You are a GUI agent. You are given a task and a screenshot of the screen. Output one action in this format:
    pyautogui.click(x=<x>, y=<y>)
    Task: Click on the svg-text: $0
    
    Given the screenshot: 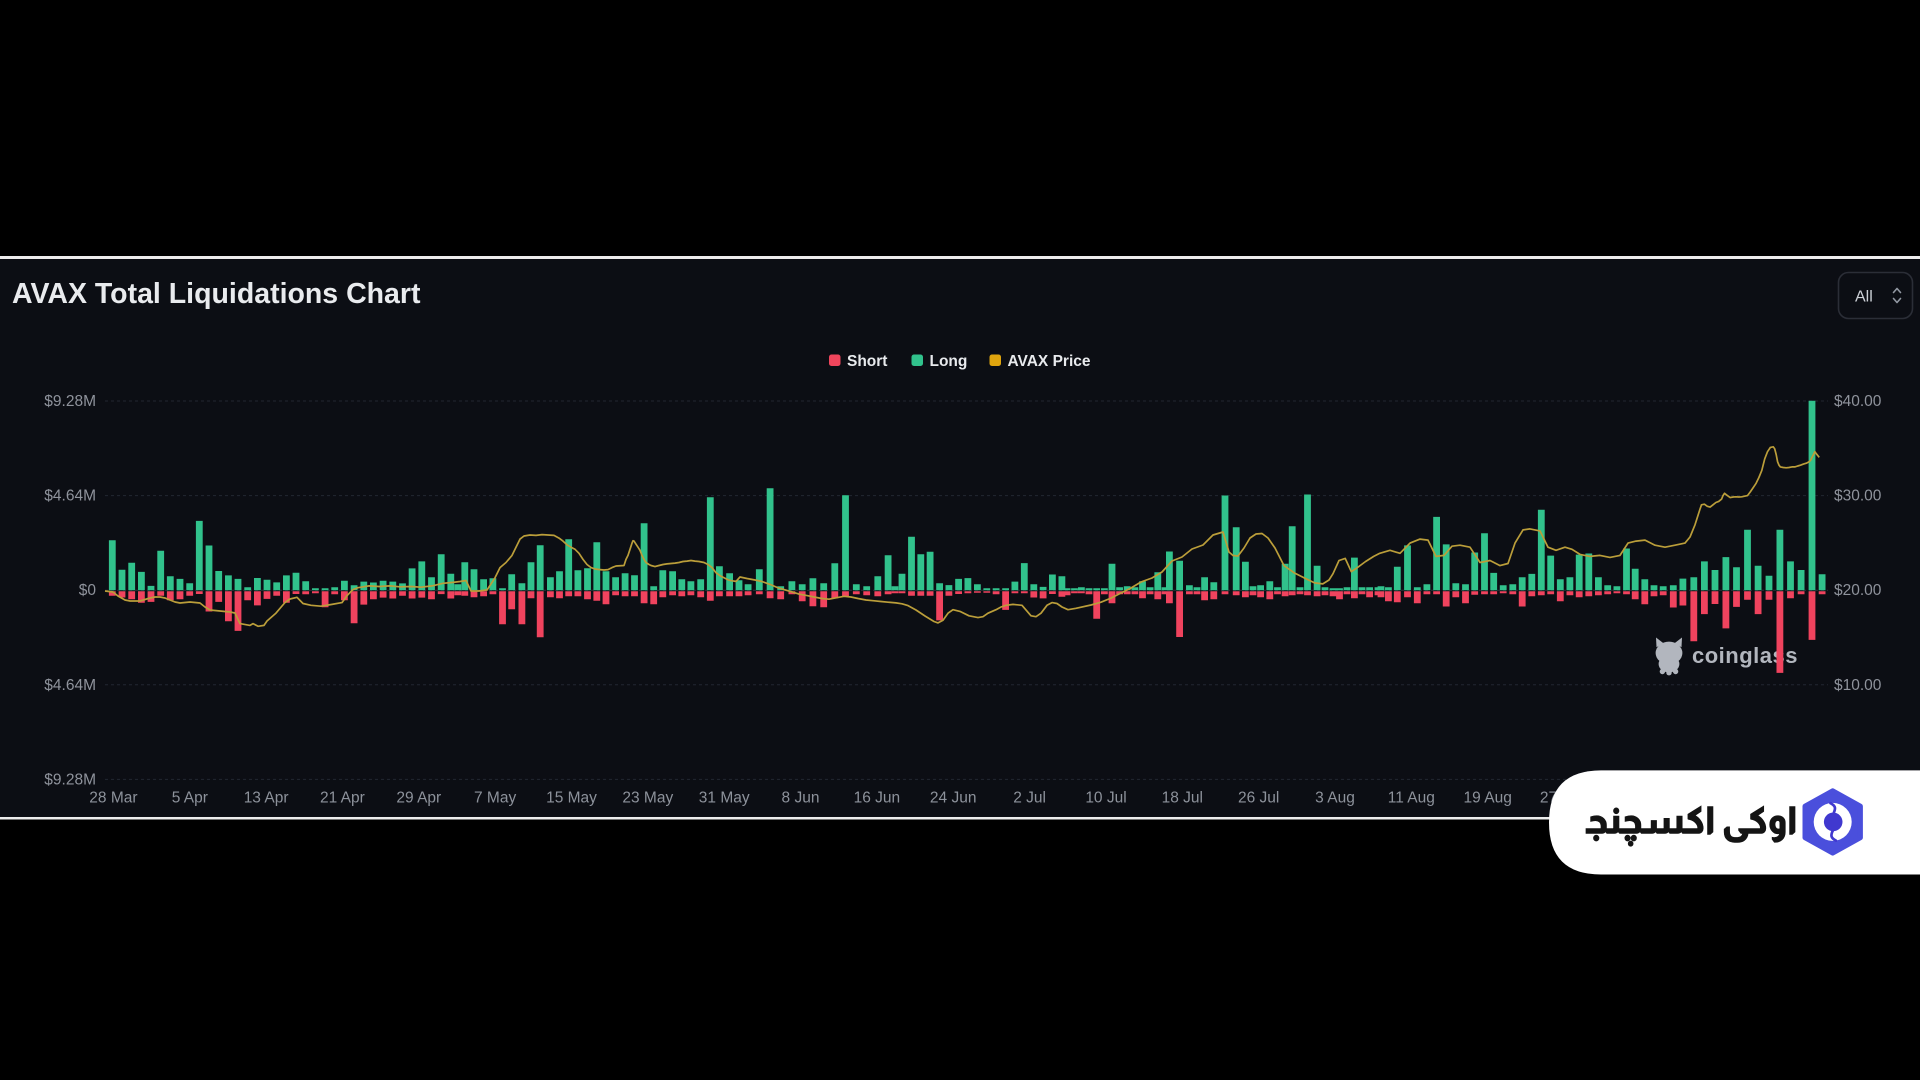 What is the action you would take?
    pyautogui.click(x=88, y=590)
    